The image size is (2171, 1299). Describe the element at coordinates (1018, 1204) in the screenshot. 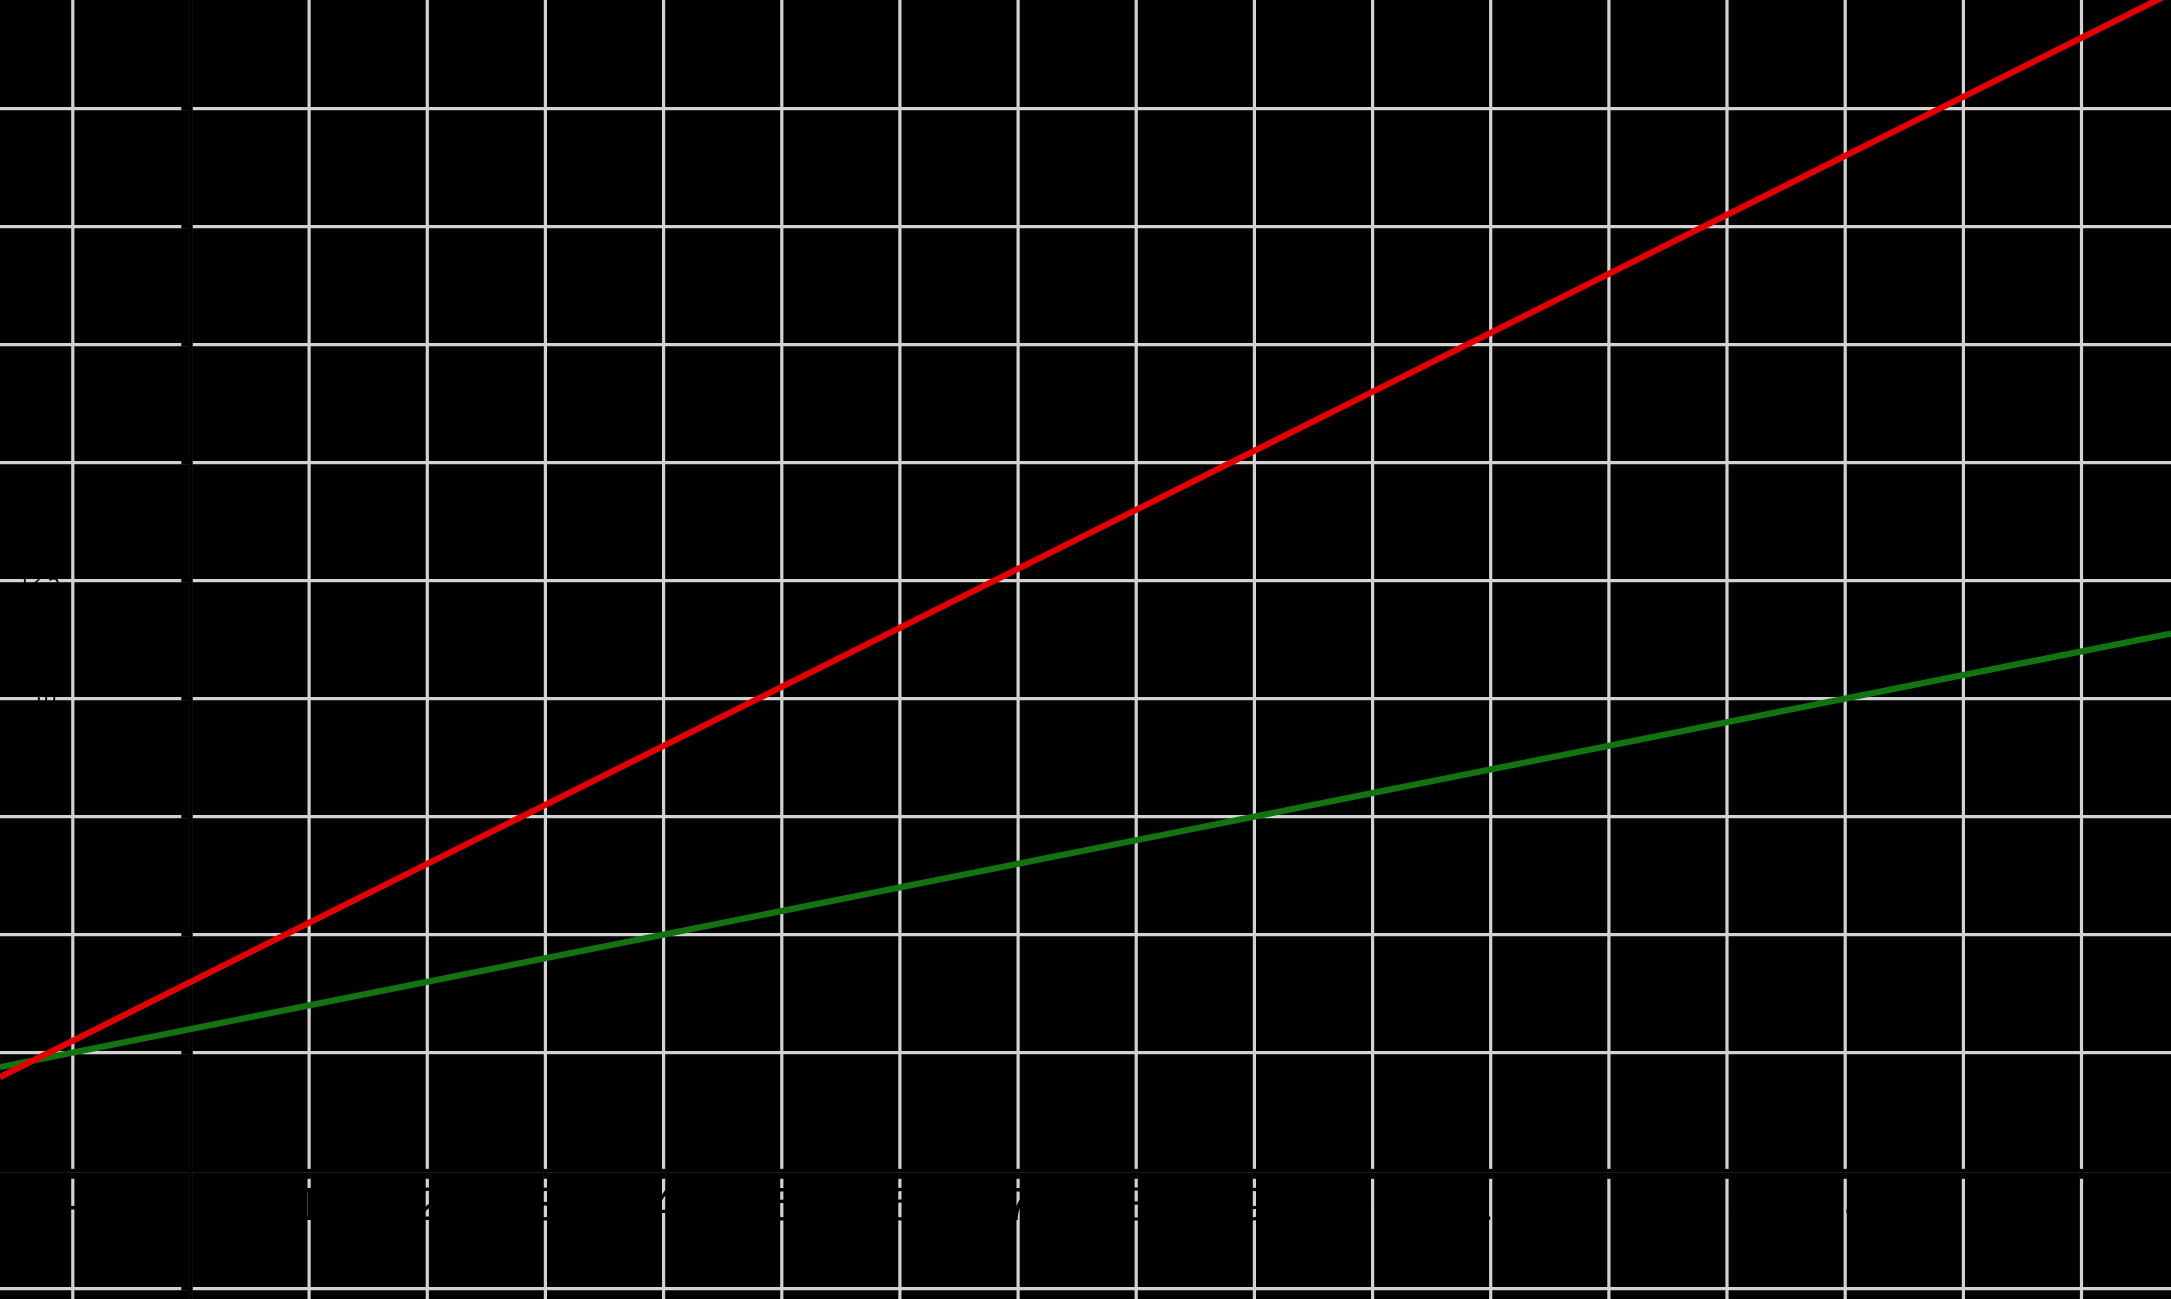

I see `svg-text: 7` at that location.